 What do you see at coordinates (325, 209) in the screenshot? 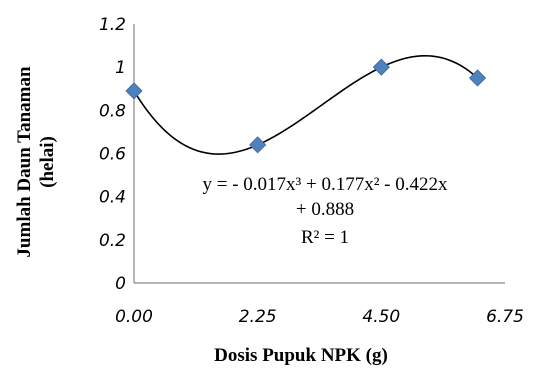
I see `trend-equation-line-2: + 0.888` at bounding box center [325, 209].